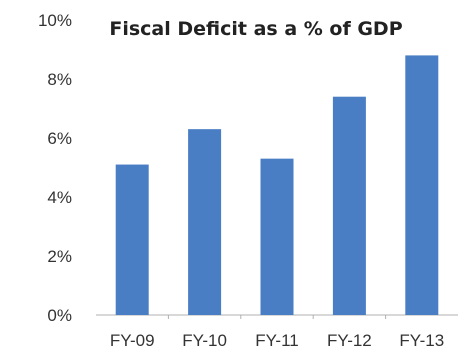 The image size is (467, 352). I want to click on x-tick-label: FY-10, so click(204, 340).